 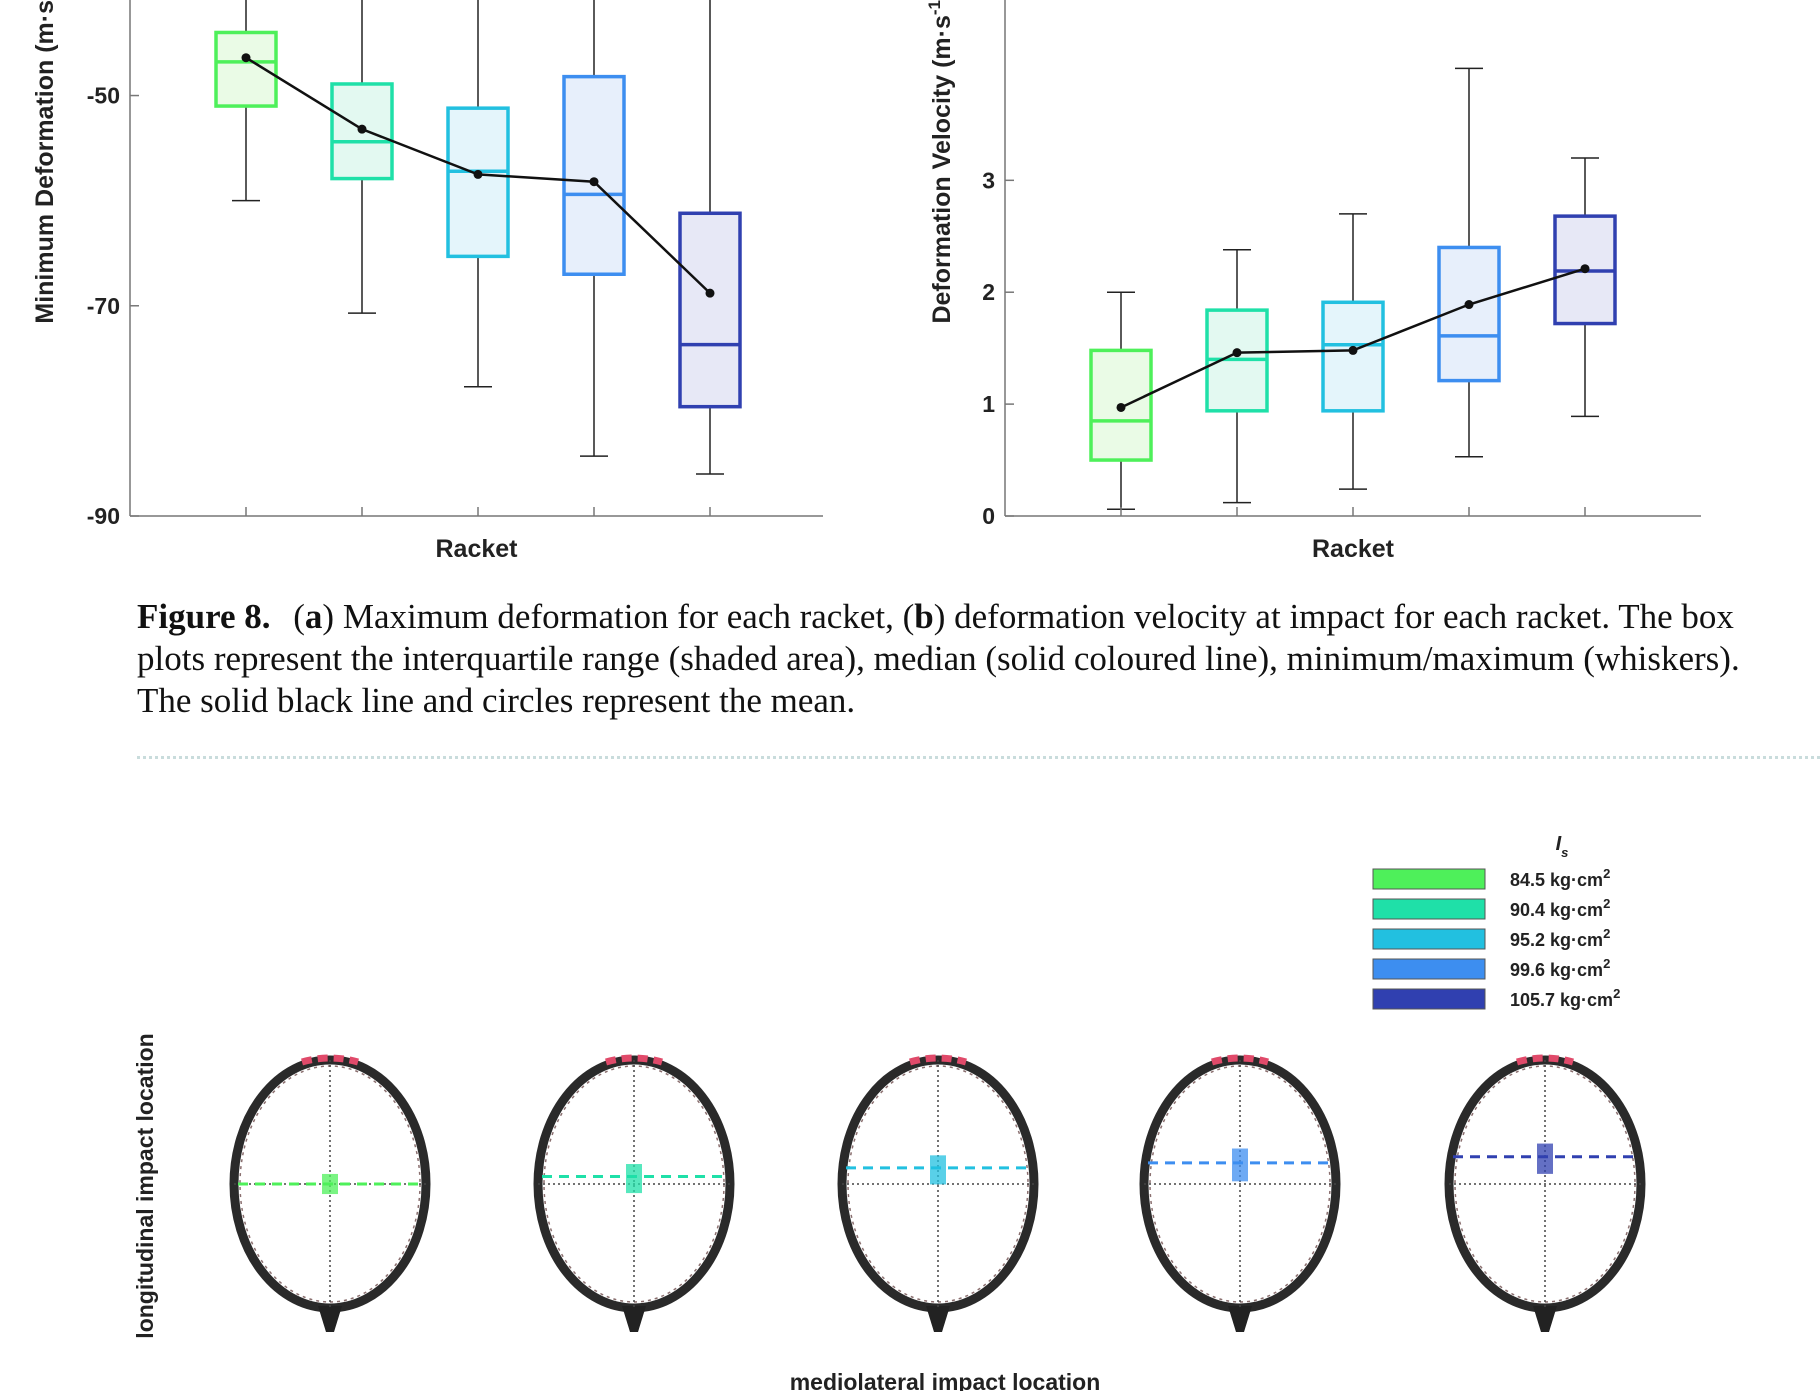 I want to click on legend-entry: 105.7 kg·cm2, so click(x=1565, y=998).